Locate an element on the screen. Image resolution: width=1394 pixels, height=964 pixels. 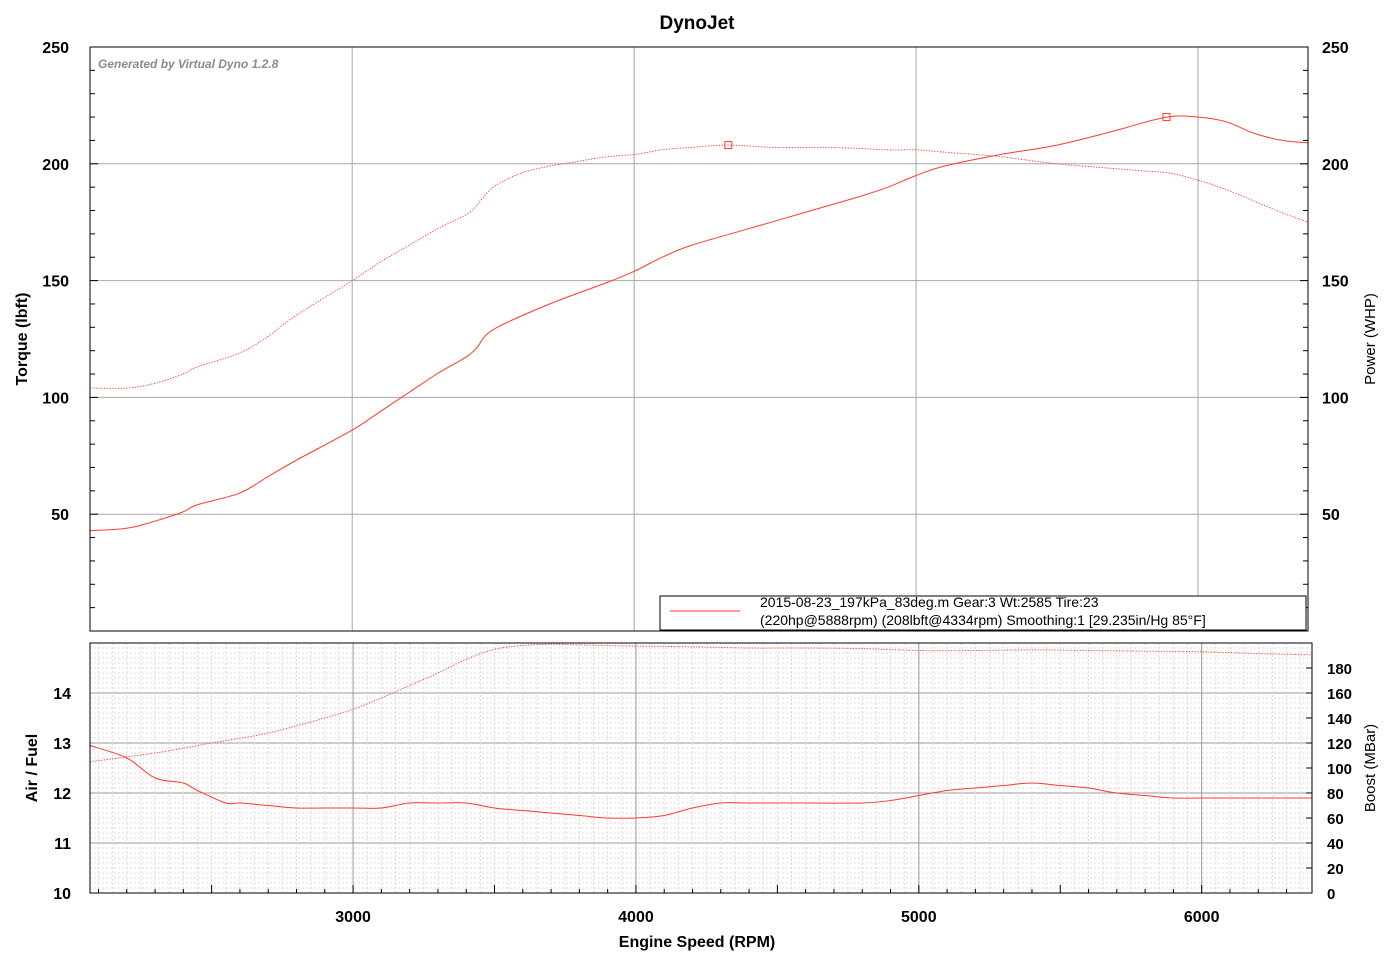
chart-title: DynoJet is located at coordinates (698, 23).